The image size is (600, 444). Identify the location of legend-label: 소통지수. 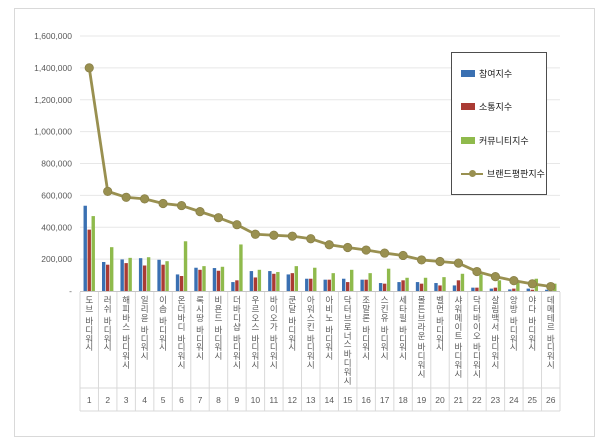
(496, 107).